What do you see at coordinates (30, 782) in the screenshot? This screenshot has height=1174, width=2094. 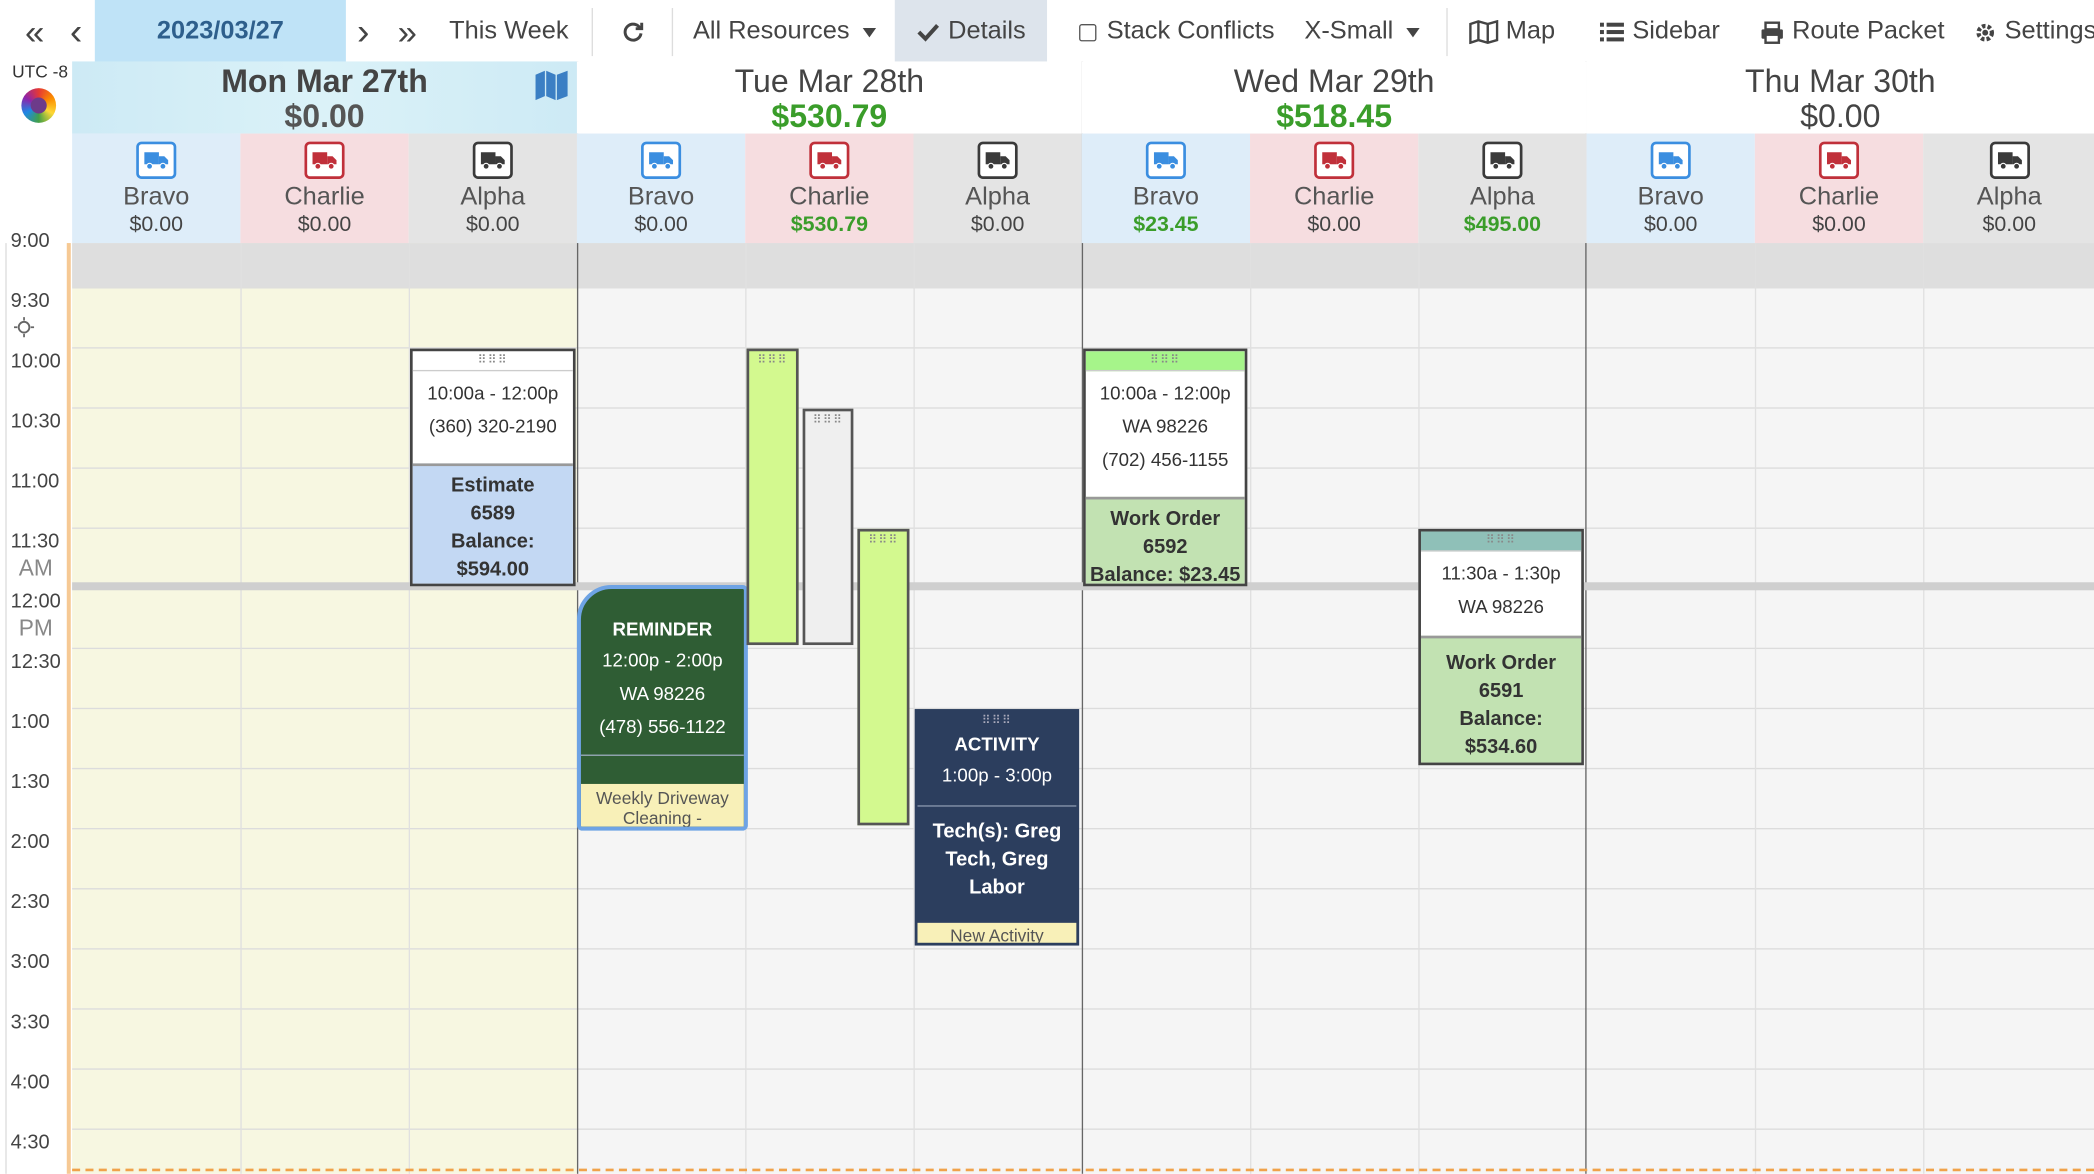 I see `time-label: 1:30` at bounding box center [30, 782].